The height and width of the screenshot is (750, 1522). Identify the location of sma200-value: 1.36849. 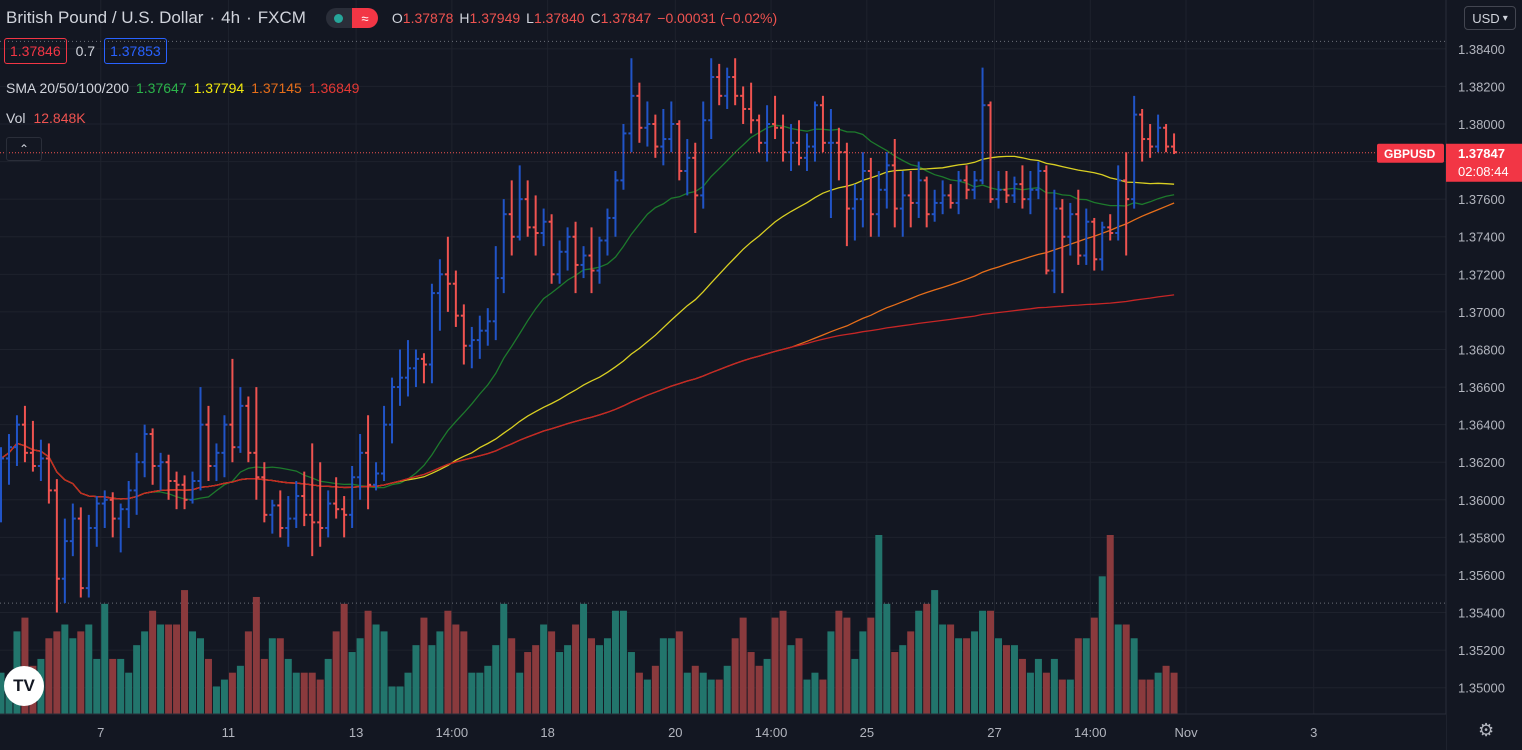
(334, 88).